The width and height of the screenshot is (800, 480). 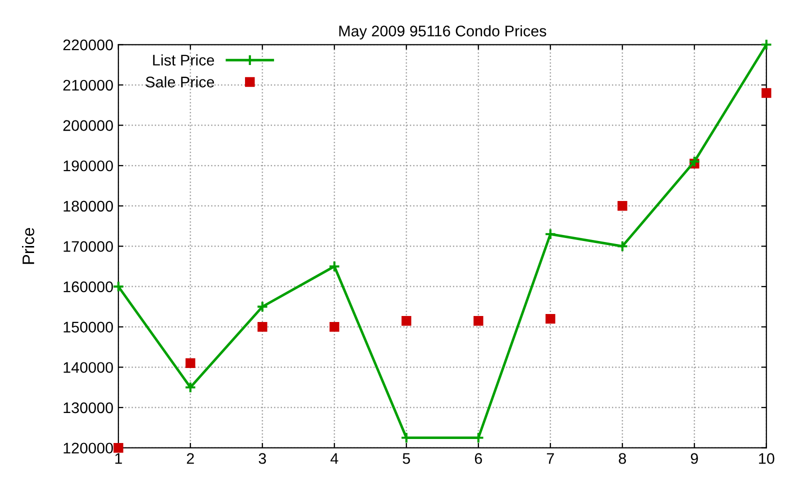 What do you see at coordinates (88, 367) in the screenshot?
I see `y-tick-label: 140000` at bounding box center [88, 367].